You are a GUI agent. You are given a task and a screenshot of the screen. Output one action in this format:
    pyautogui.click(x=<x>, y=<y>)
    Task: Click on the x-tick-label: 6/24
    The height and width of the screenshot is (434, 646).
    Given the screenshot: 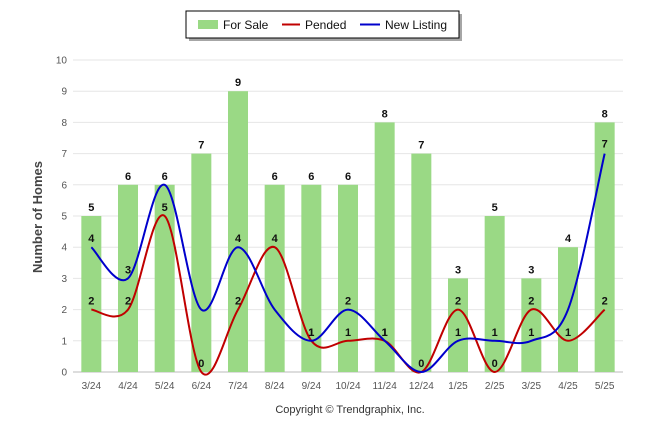 What is the action you would take?
    pyautogui.click(x=202, y=386)
    